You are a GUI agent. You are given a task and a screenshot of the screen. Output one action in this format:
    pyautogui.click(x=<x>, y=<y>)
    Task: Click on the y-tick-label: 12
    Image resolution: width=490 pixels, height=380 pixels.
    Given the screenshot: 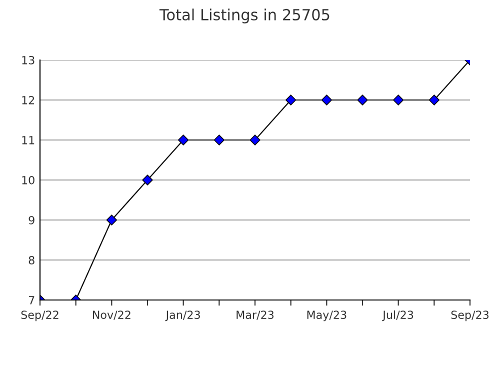 What is the action you would take?
    pyautogui.click(x=28, y=100)
    